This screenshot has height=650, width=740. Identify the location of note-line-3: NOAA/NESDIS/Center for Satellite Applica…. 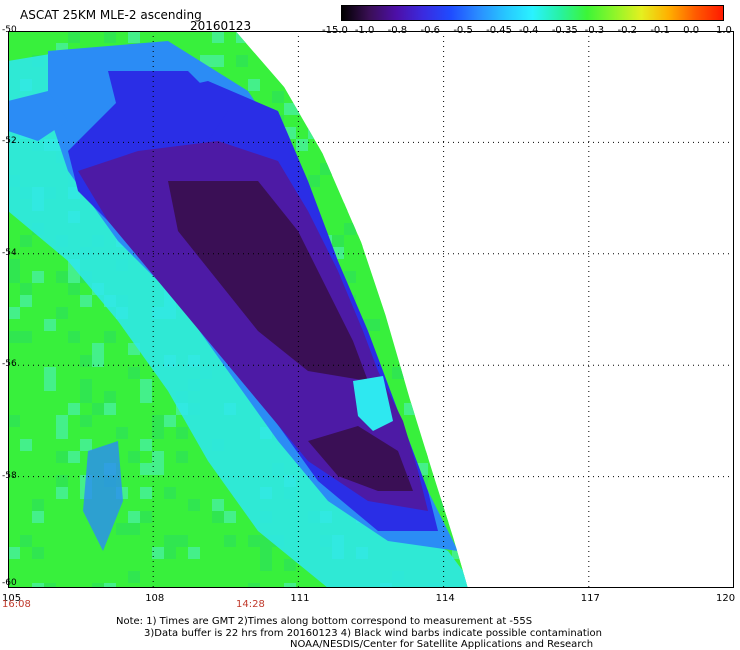
(442, 644).